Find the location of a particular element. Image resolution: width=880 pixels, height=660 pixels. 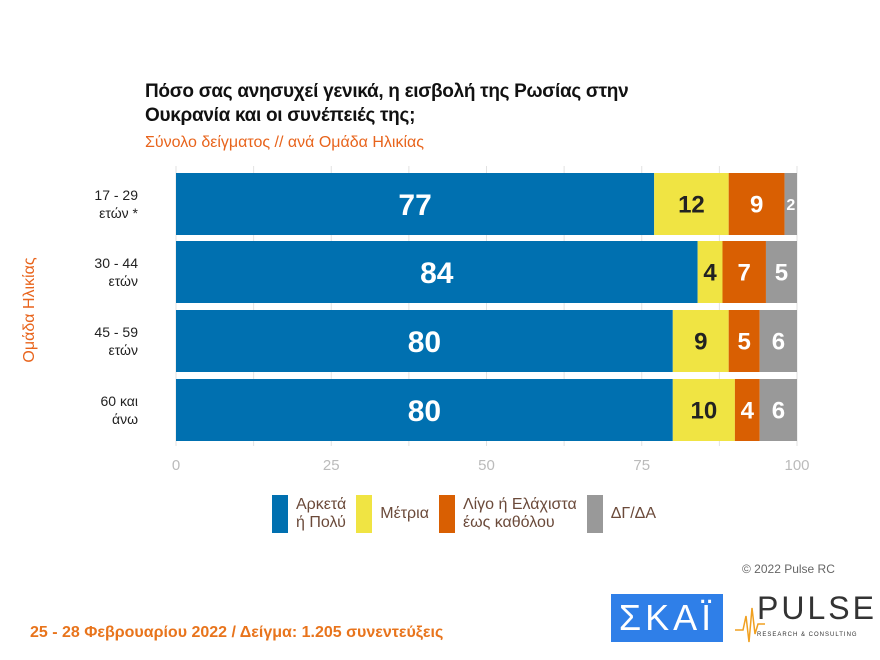

legend-item: Μέτρια is located at coordinates (392, 514).